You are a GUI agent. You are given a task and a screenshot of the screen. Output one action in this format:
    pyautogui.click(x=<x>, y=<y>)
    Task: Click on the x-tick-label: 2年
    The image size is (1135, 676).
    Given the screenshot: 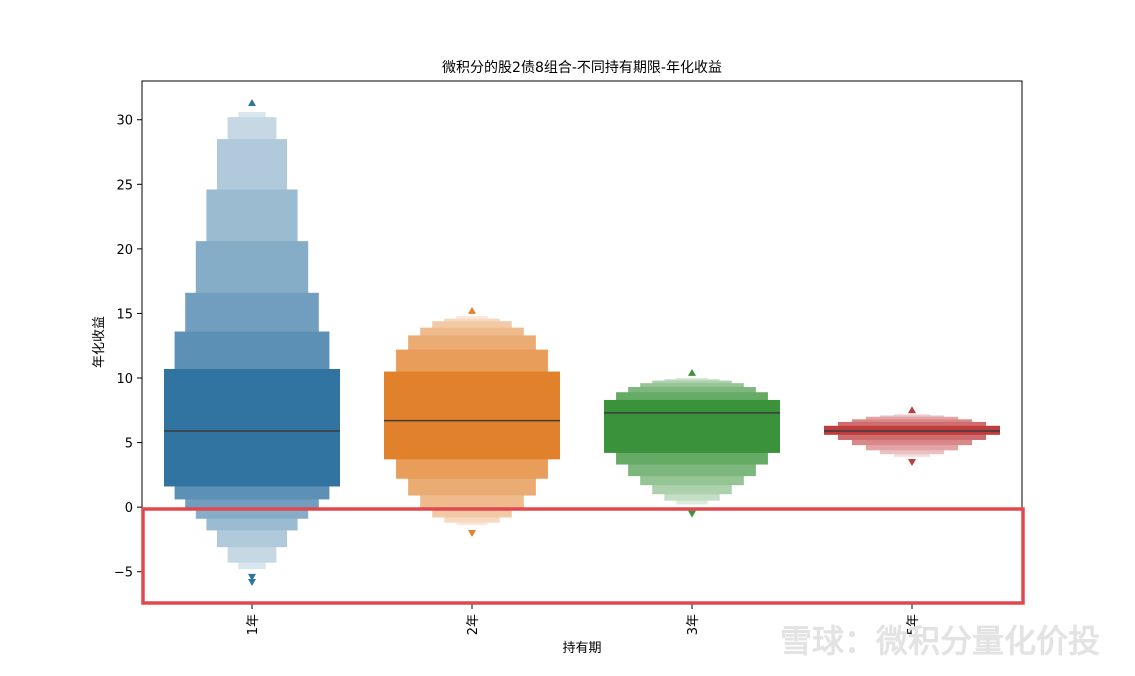 What is the action you would take?
    pyautogui.click(x=473, y=624)
    